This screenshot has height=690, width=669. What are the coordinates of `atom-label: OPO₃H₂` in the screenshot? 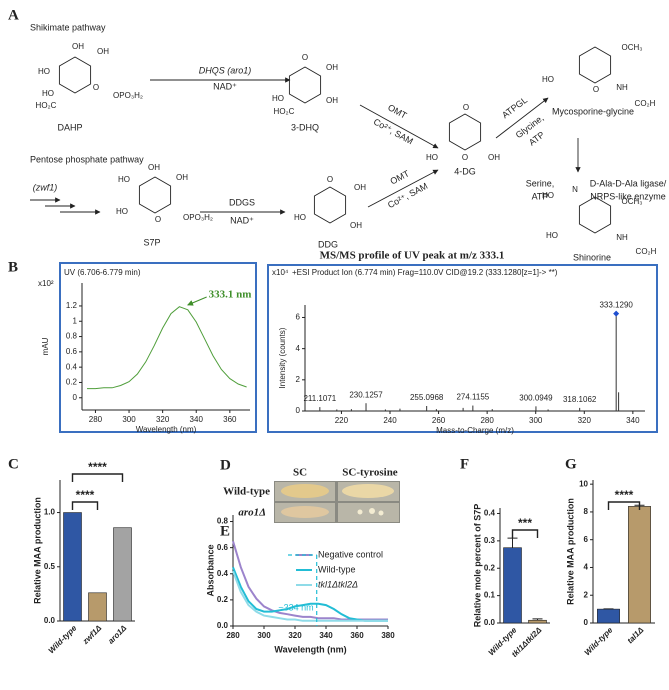 It's located at (128, 95).